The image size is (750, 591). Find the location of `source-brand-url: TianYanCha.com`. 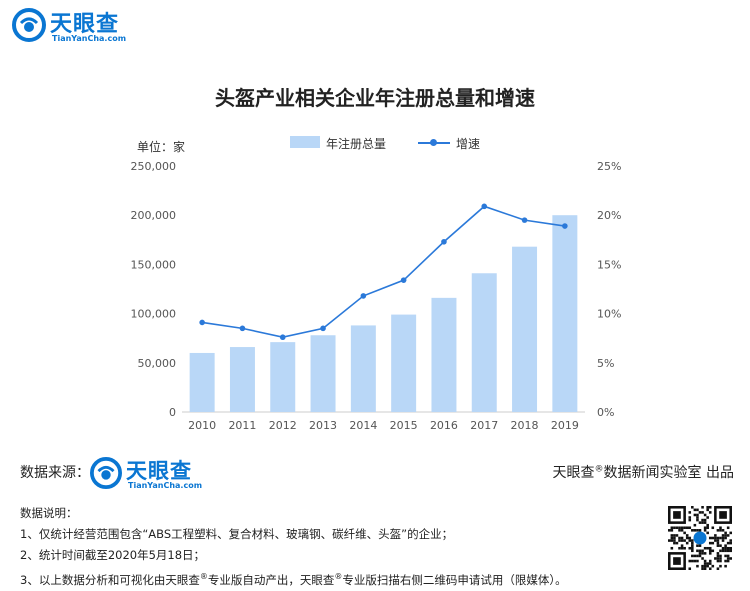

source-brand-url: TianYanCha.com is located at coordinates (165, 485).